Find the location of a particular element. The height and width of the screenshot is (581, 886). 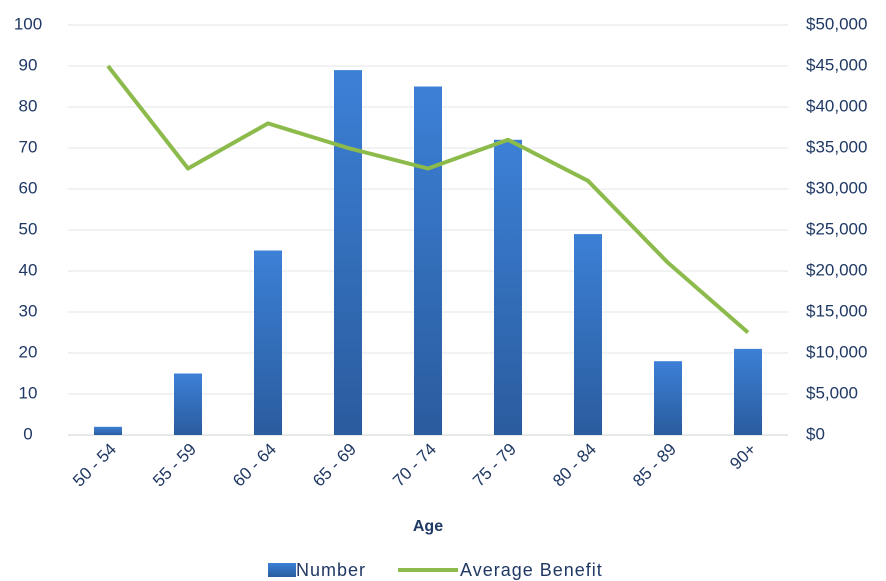

y2-tick-label: $0 is located at coordinates (815, 433).